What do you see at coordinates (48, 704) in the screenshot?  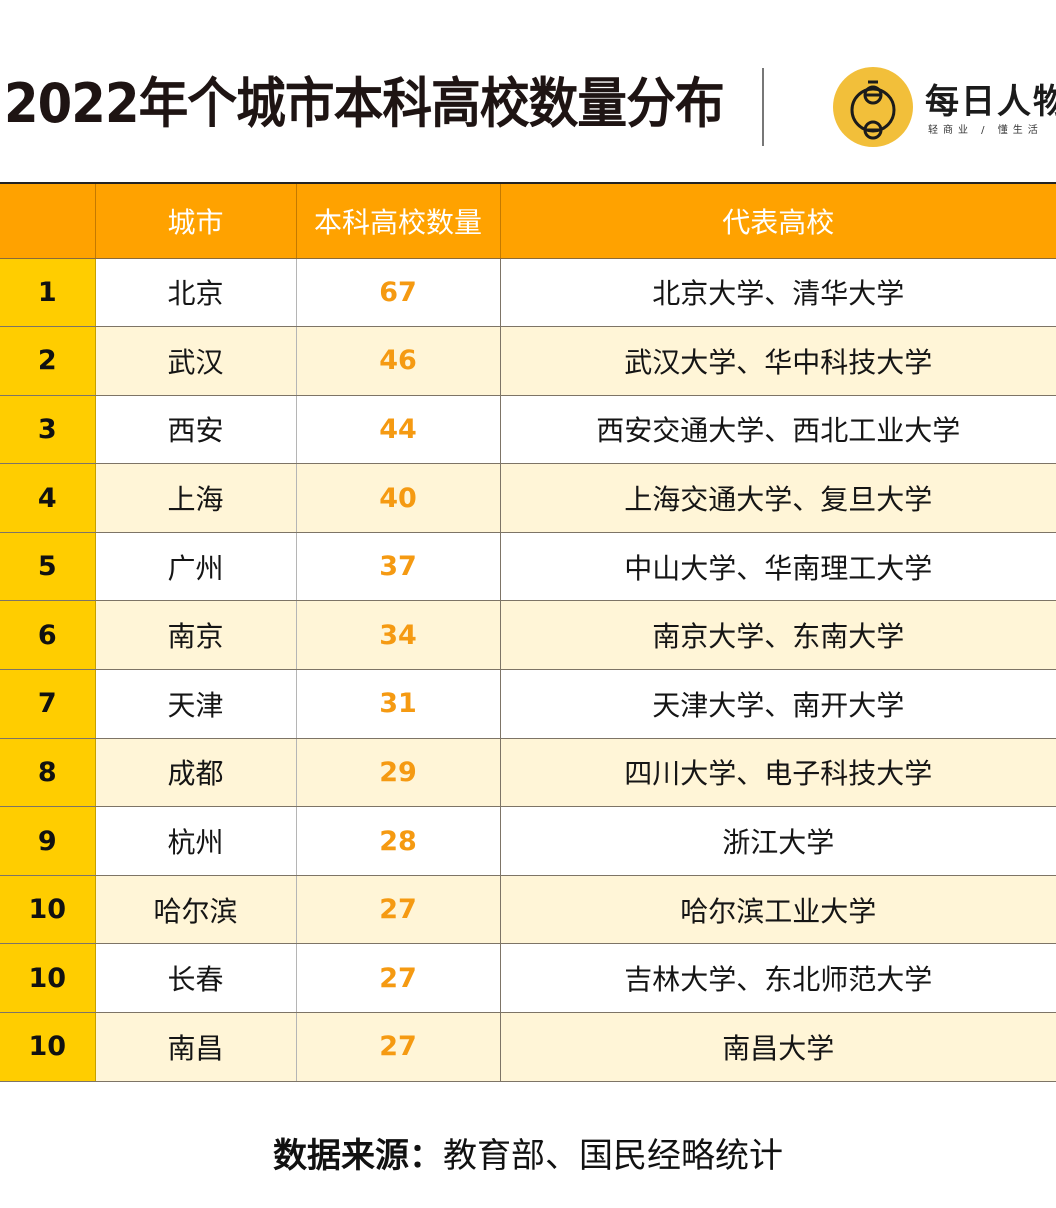 I see `rank-cell: 7` at bounding box center [48, 704].